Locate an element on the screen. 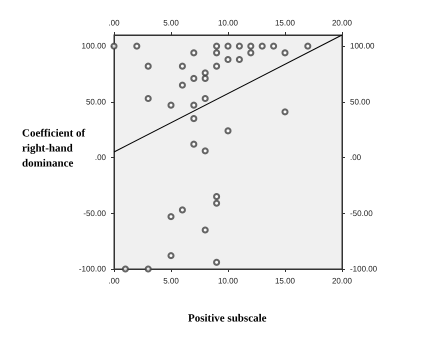  y-tick-label: -50.00 is located at coordinates (95, 213).